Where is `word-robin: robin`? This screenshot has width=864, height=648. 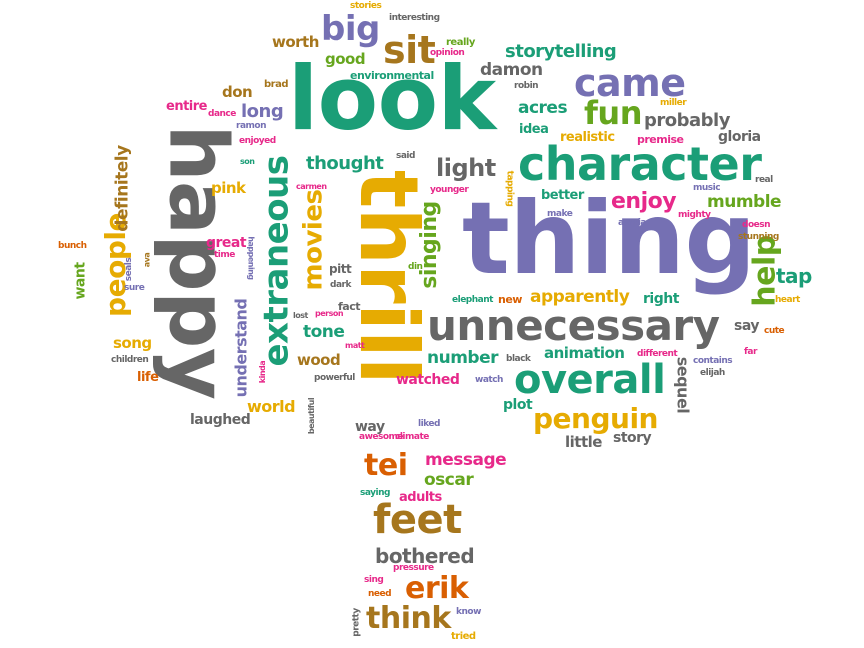 word-robin: robin is located at coordinates (526, 86).